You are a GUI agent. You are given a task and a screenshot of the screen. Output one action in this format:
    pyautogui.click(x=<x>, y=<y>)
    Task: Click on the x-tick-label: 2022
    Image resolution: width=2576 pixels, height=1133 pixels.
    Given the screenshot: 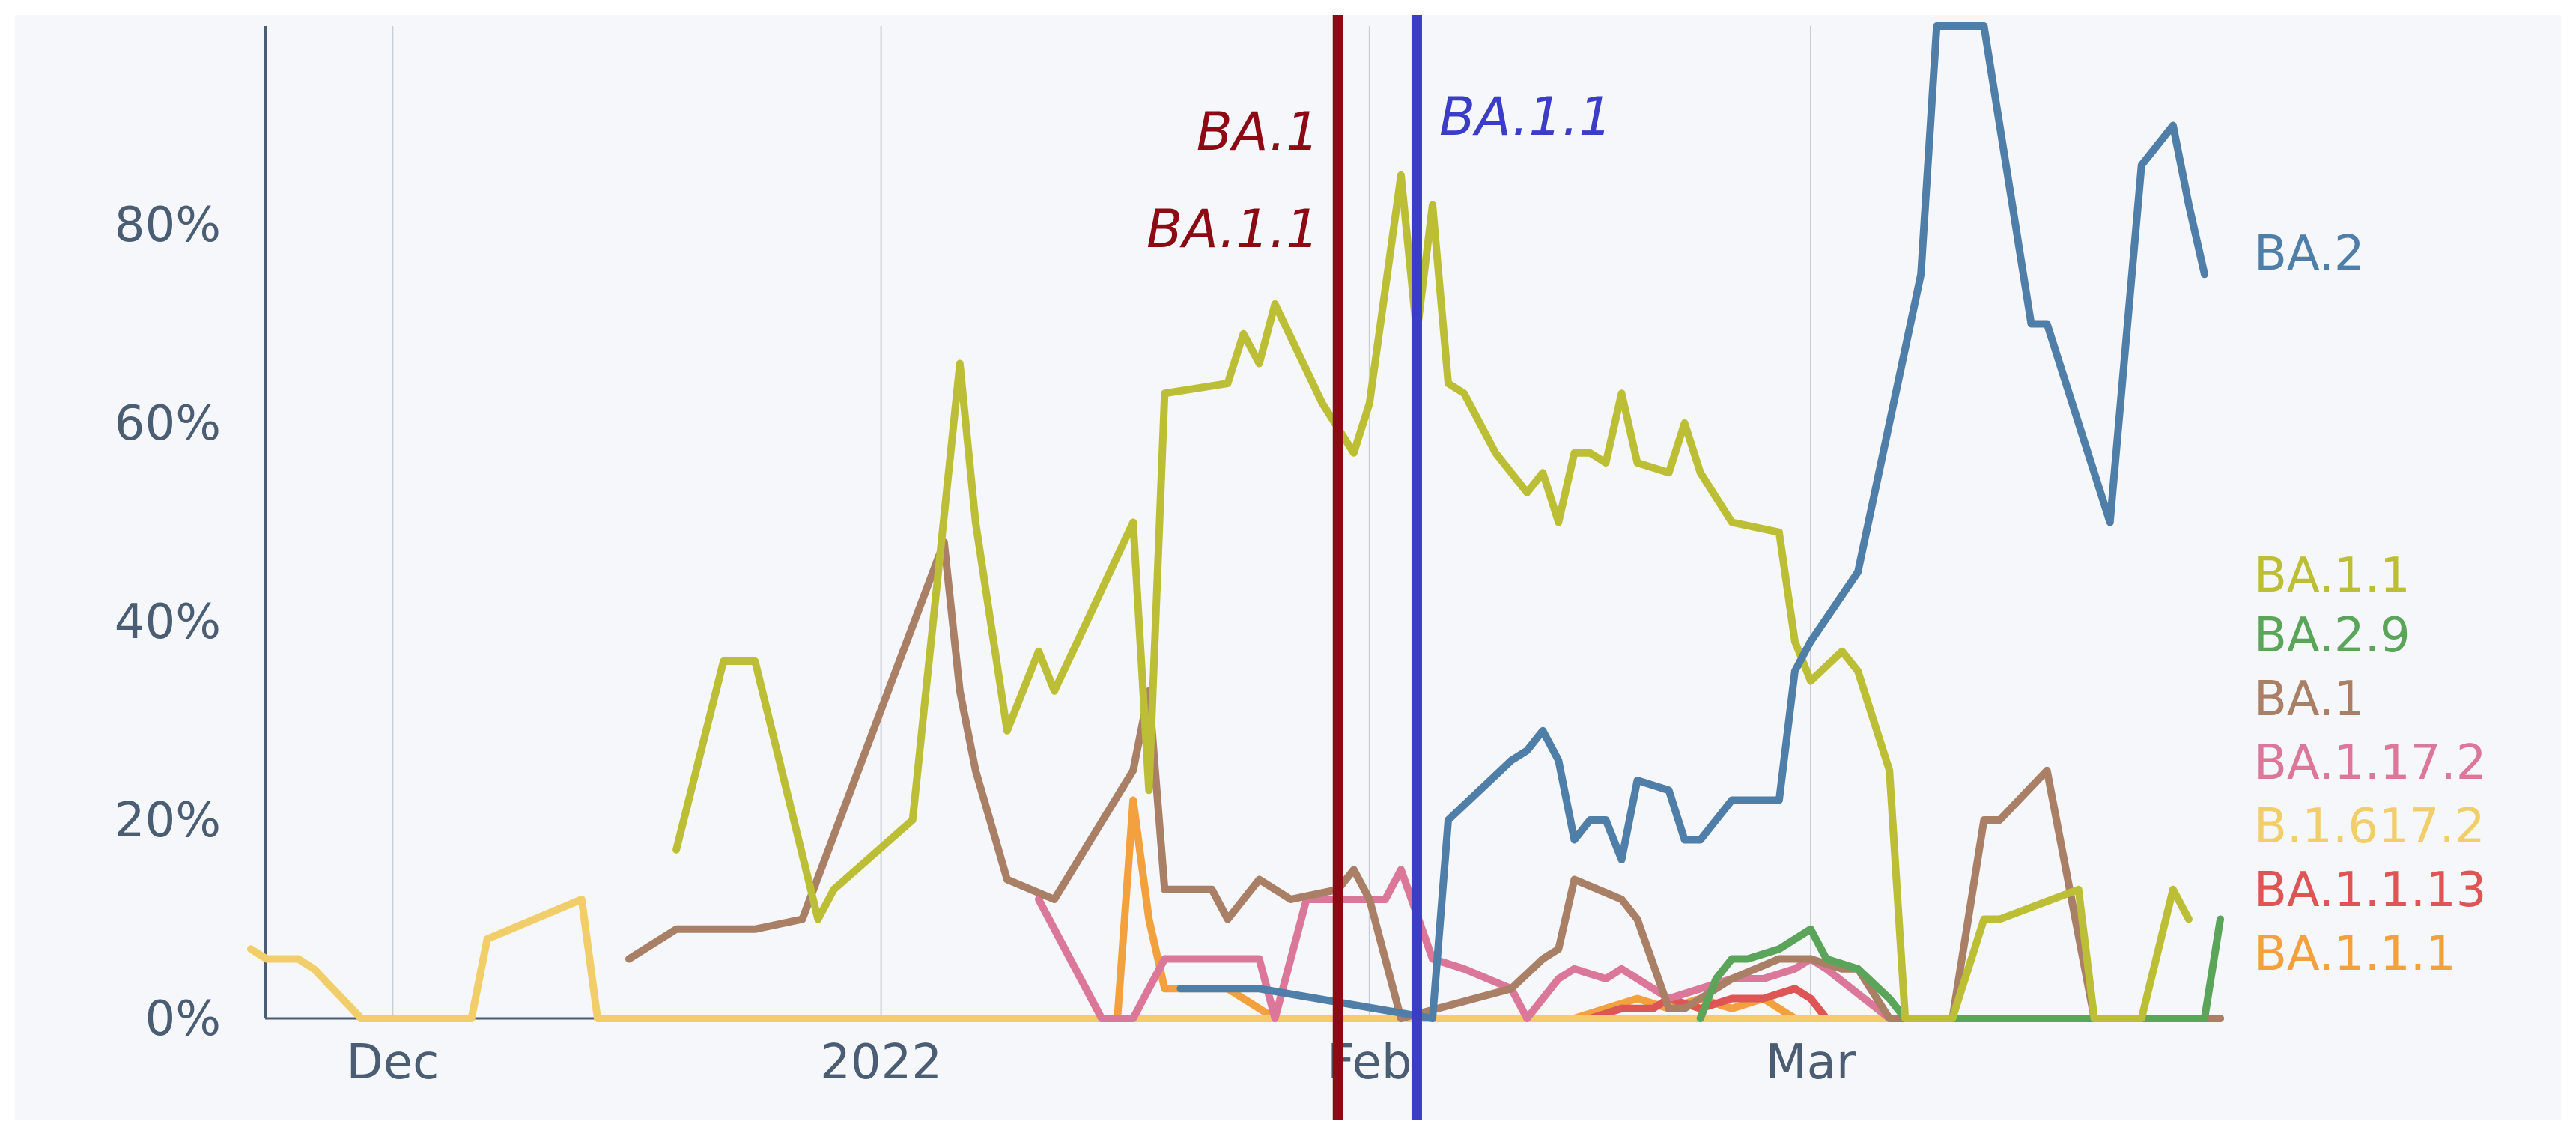 What is the action you would take?
    pyautogui.click(x=881, y=1062)
    